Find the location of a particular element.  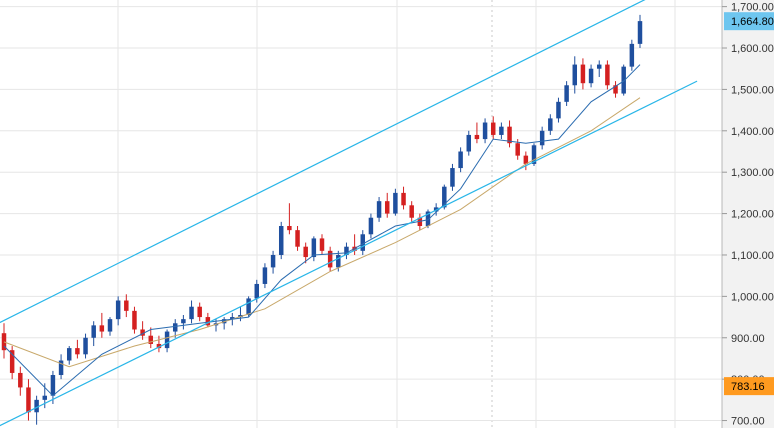

y-tick-label: 1,300.00 is located at coordinates (752, 173).